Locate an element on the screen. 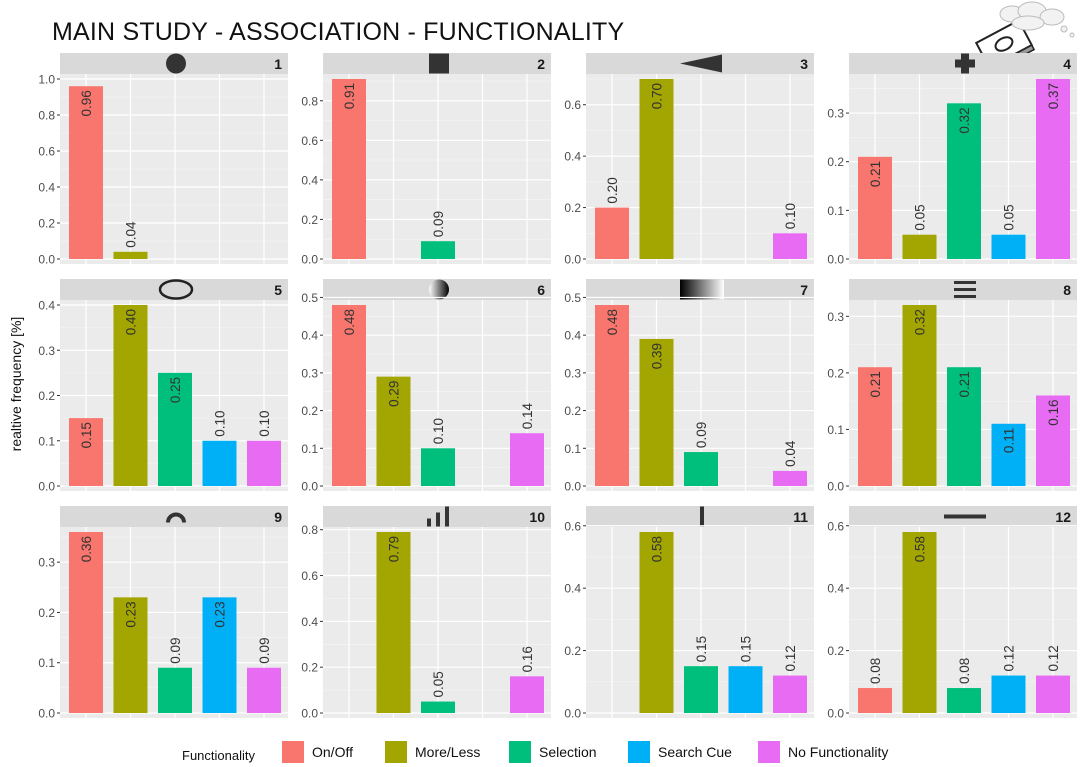  bar-label: 0.04 is located at coordinates (131, 234).